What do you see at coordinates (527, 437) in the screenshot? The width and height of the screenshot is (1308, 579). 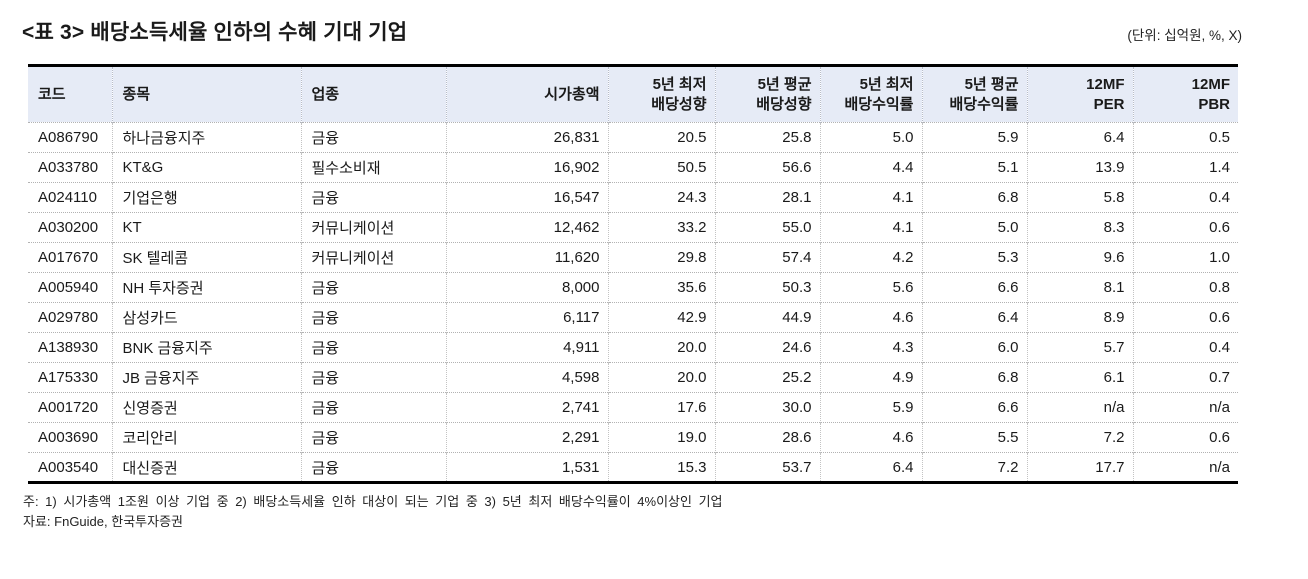 I see `cell-market-cap: 2,291` at bounding box center [527, 437].